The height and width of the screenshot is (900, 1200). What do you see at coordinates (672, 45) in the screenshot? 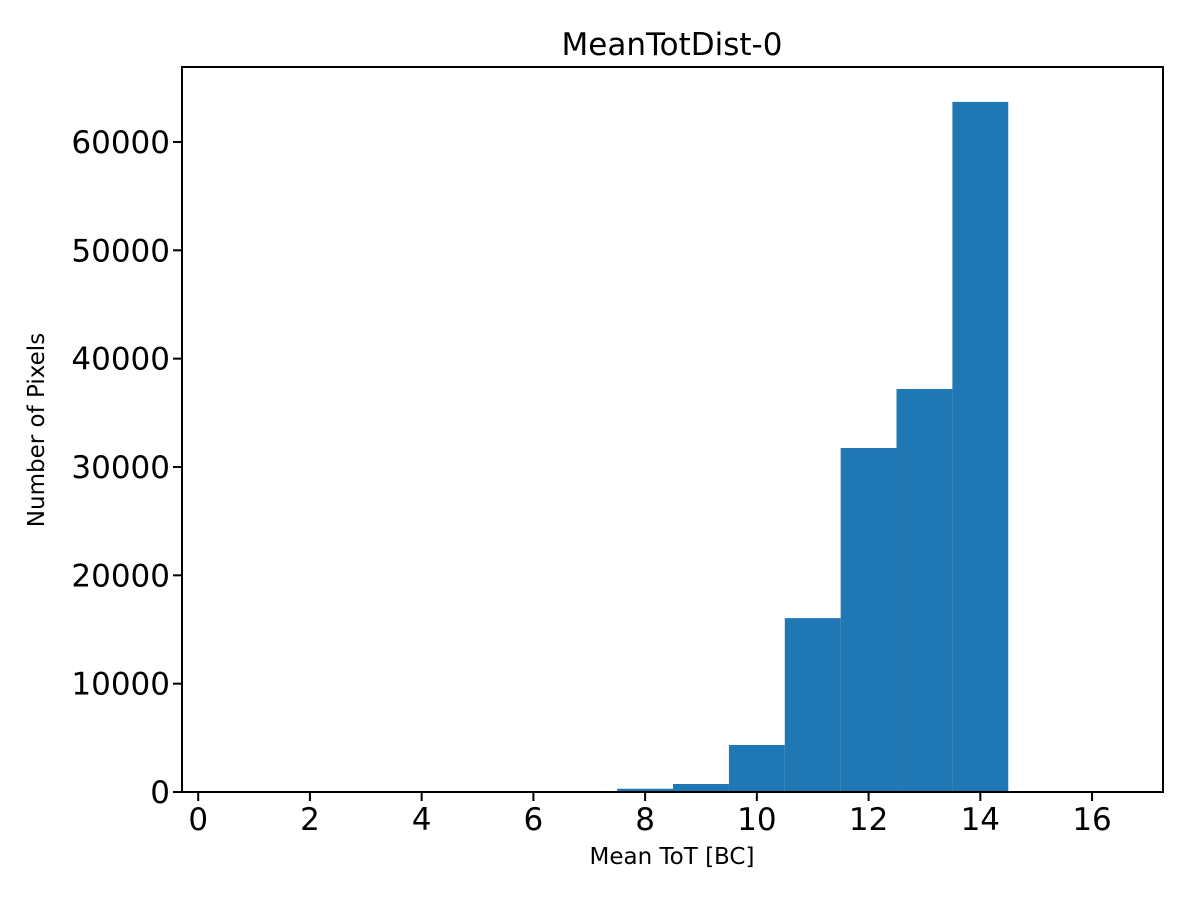
I see `chart-title: MeanTotDist-0` at bounding box center [672, 45].